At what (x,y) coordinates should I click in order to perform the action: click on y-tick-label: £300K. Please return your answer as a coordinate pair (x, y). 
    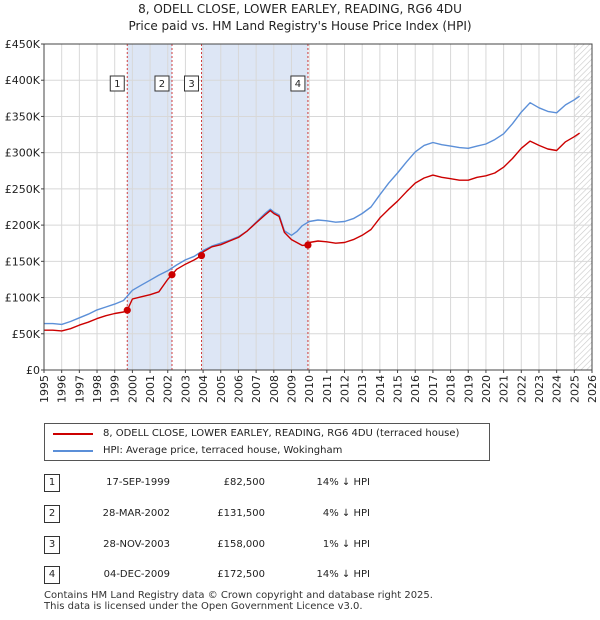
    Looking at the image, I should click on (23, 153).